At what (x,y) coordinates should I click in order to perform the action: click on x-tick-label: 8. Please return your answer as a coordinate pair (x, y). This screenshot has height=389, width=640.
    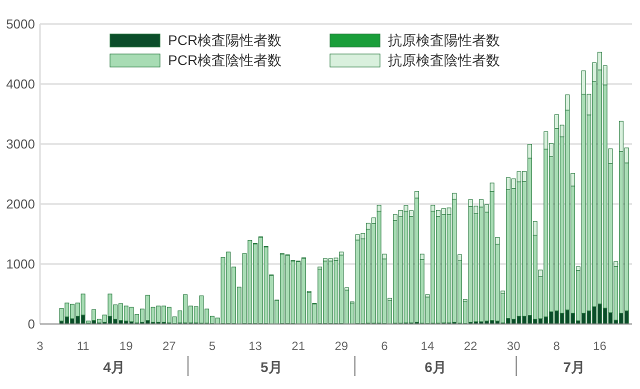
    Looking at the image, I should click on (556, 346).